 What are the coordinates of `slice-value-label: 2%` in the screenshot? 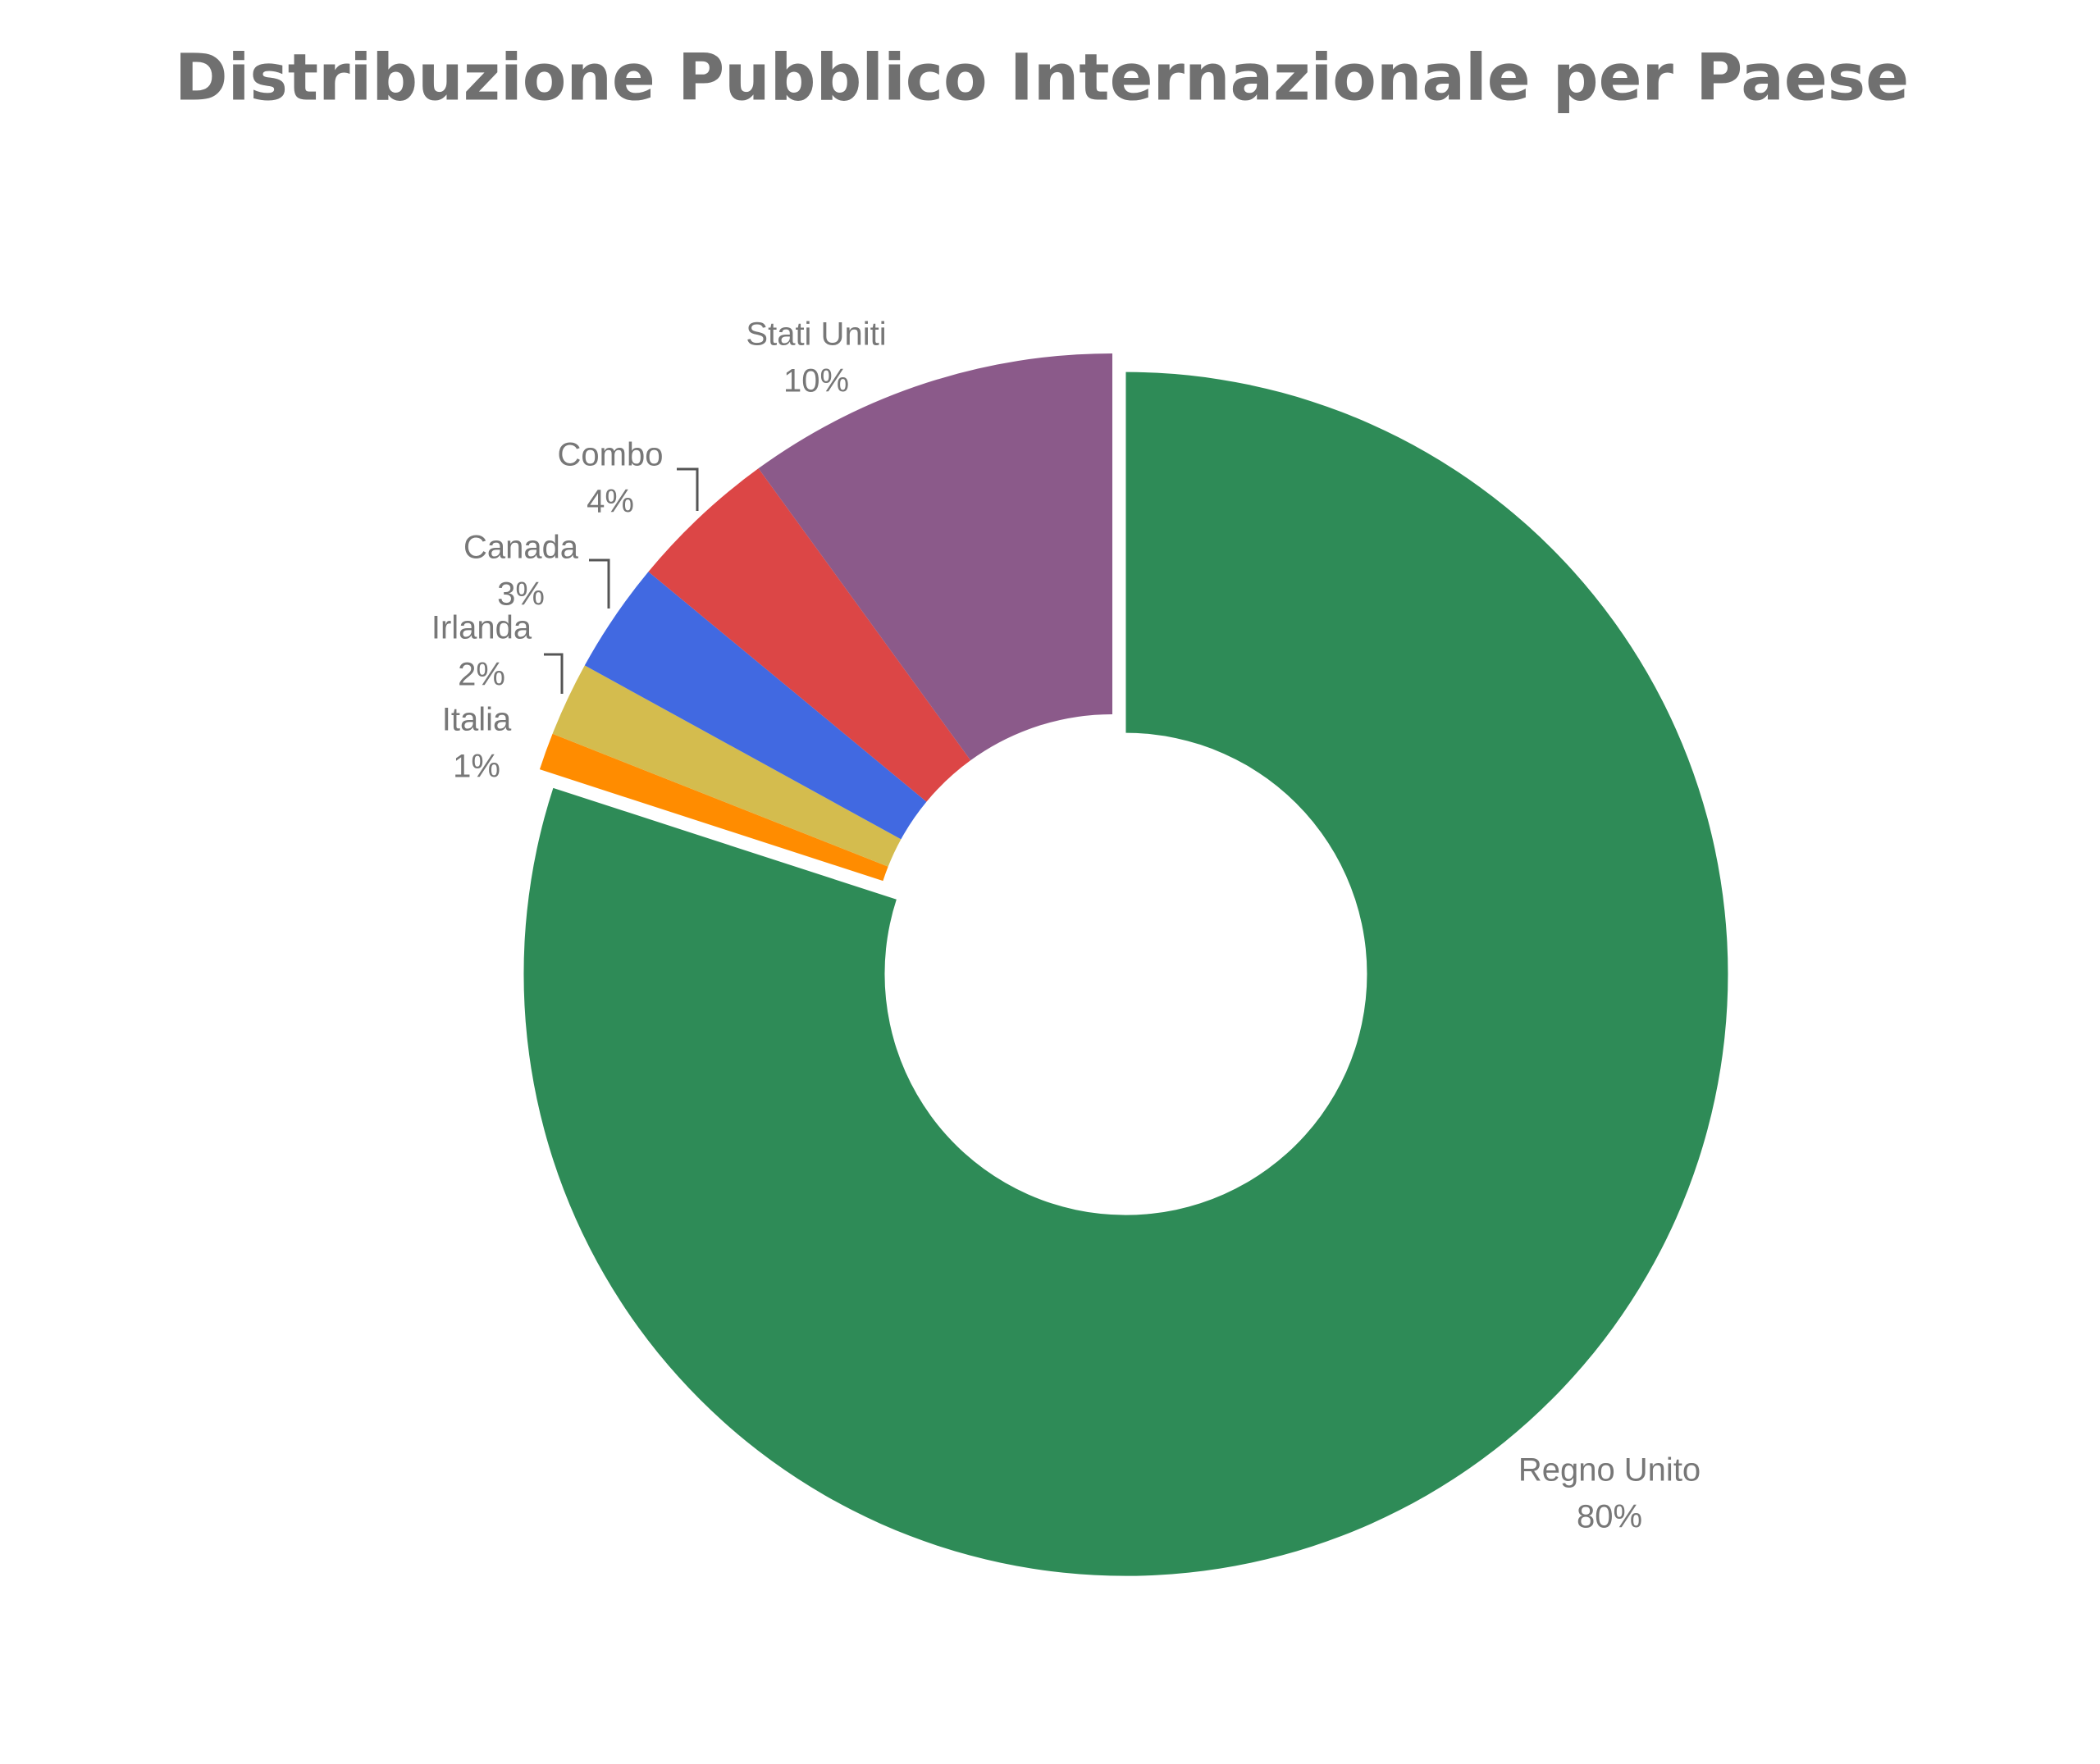 It's located at (482, 675).